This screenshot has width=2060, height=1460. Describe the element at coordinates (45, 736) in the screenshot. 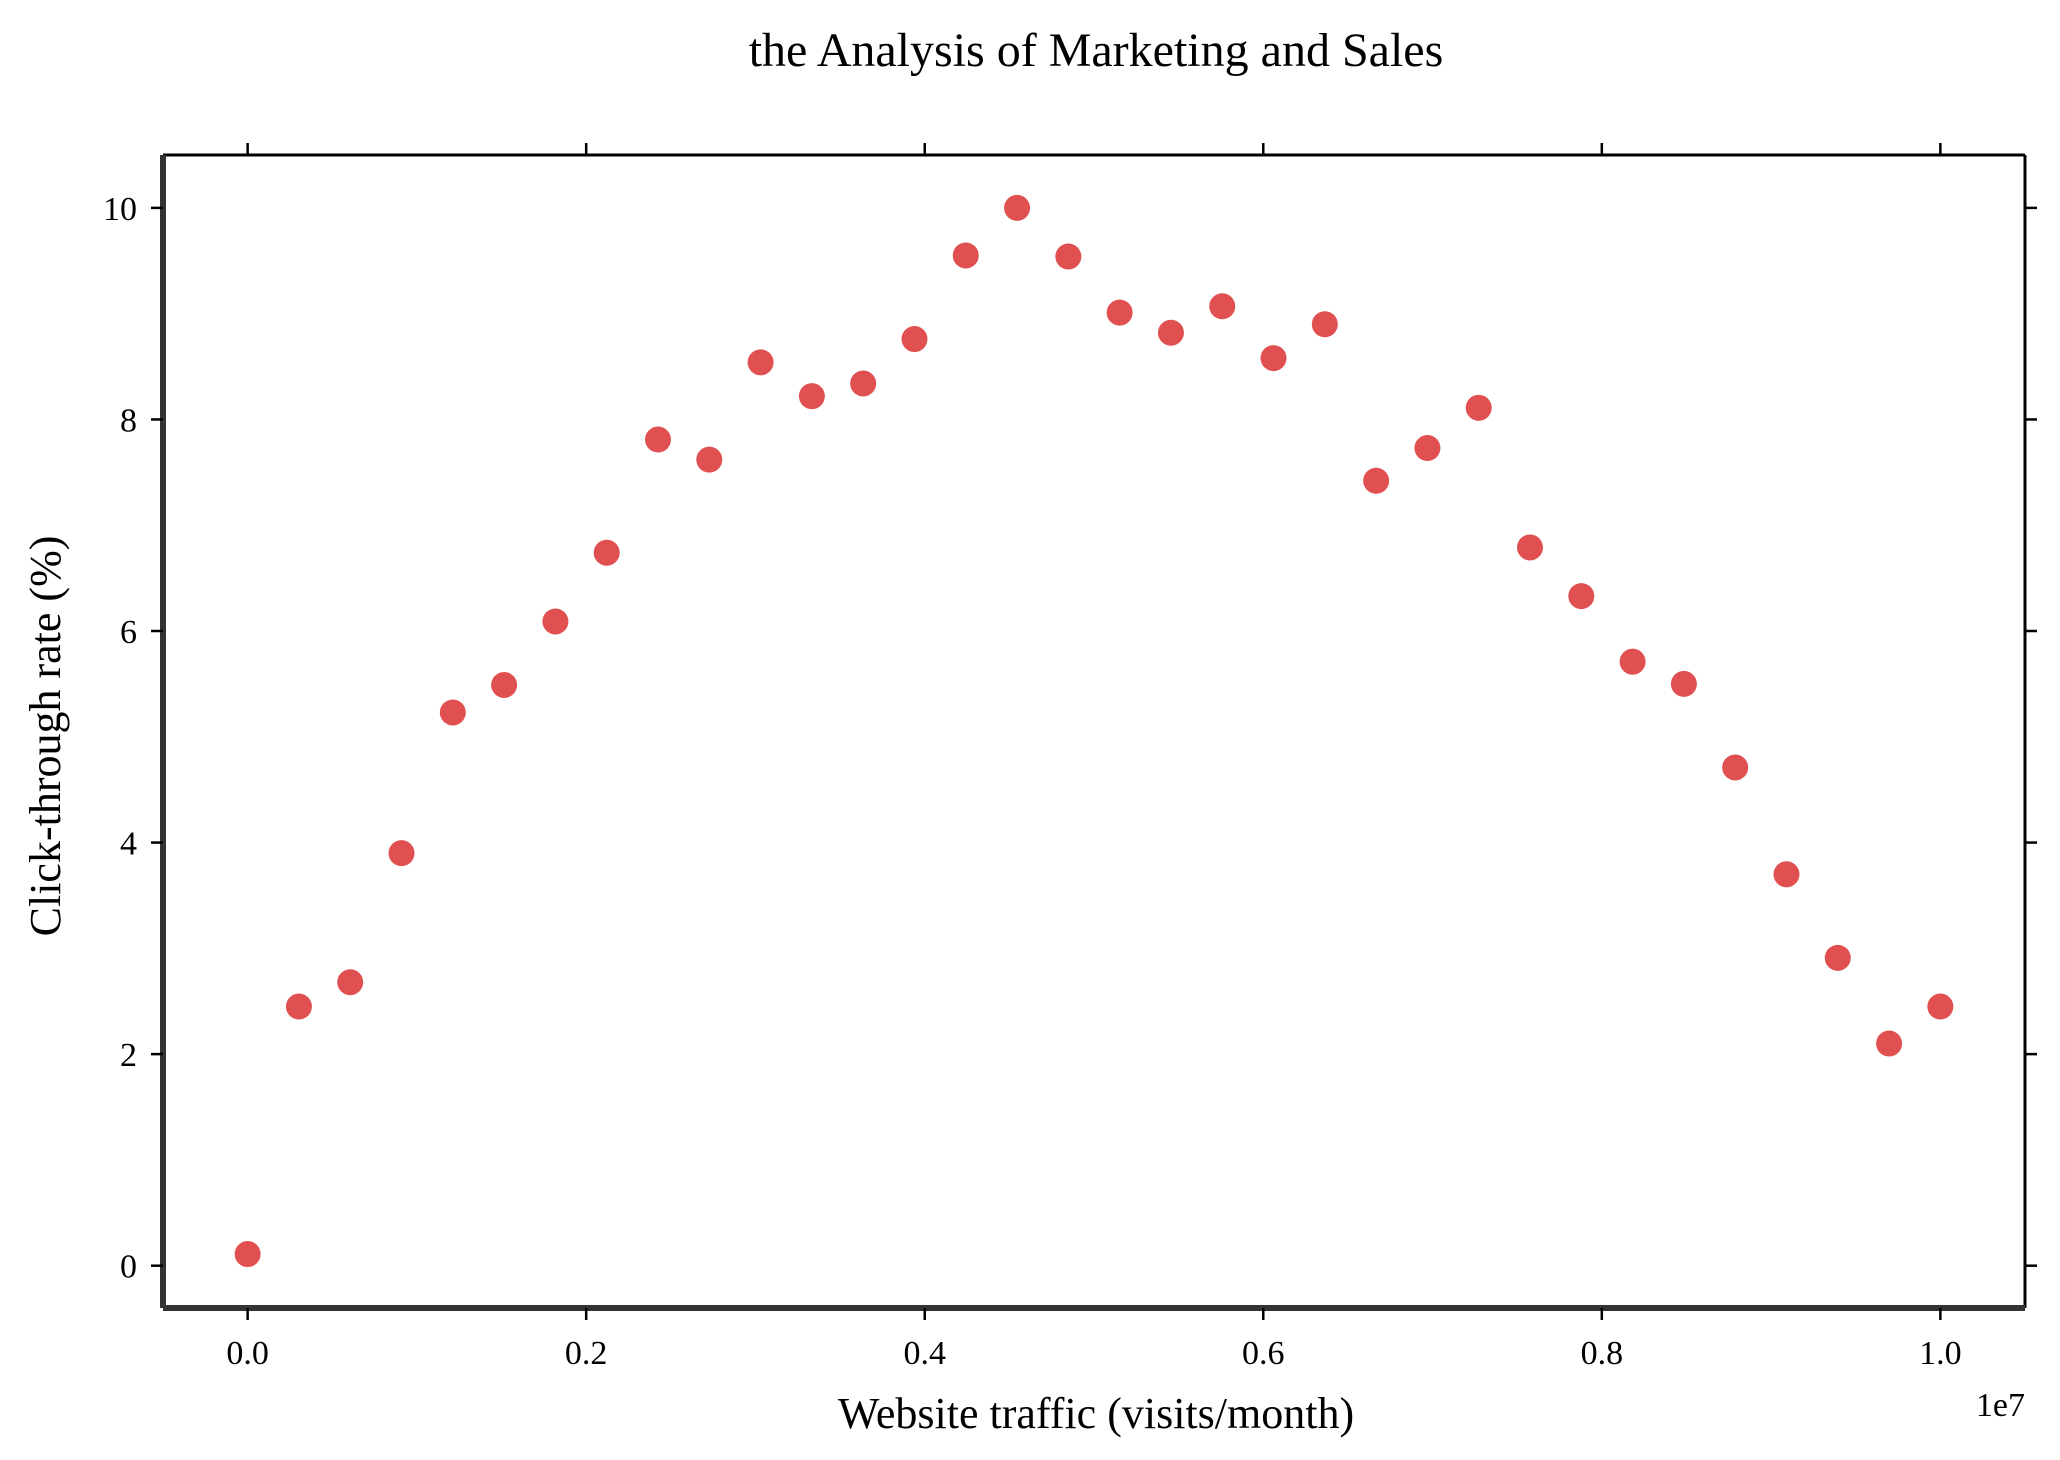

I see `y-axis-label: Click-through rate (%)` at that location.